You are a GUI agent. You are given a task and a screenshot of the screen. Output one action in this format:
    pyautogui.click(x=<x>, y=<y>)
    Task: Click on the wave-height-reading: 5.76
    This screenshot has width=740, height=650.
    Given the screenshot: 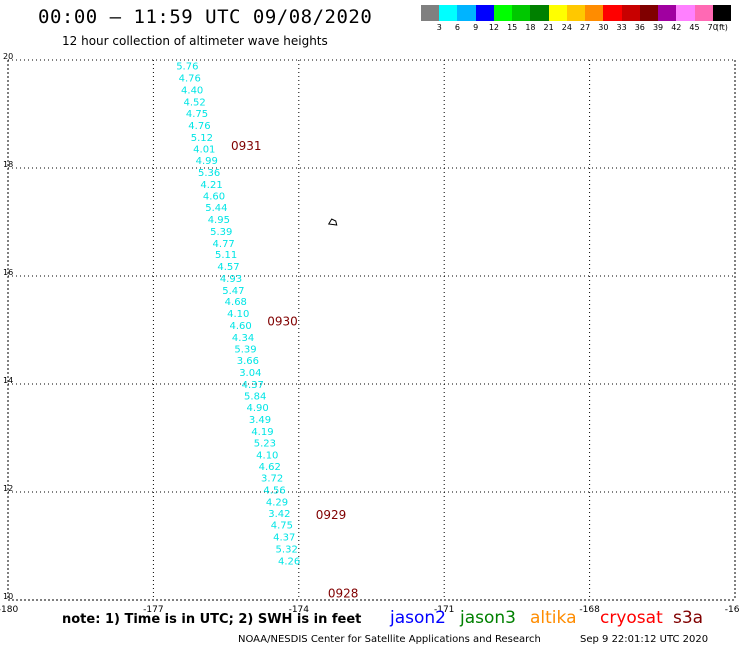 What is the action you would take?
    pyautogui.click(x=187, y=67)
    